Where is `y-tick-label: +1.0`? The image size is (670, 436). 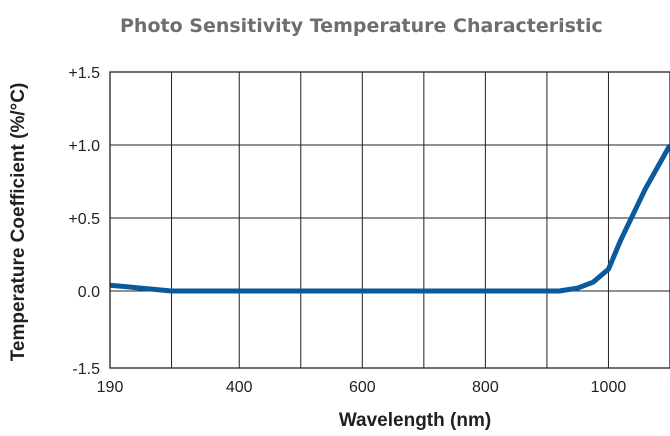
y-tick-label: +1.0 is located at coordinates (84, 146).